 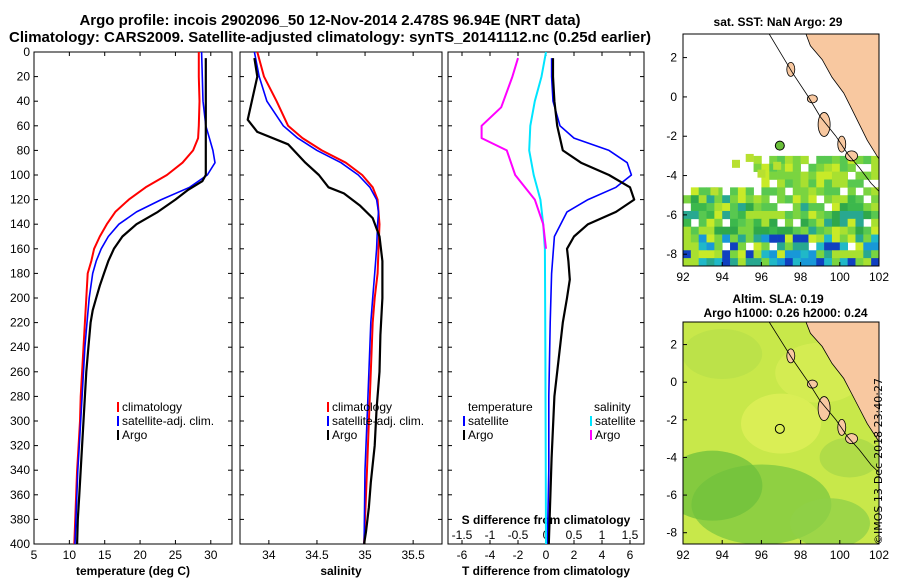 What do you see at coordinates (20, 200) in the screenshot?
I see `y-tick-label: 120` at bounding box center [20, 200].